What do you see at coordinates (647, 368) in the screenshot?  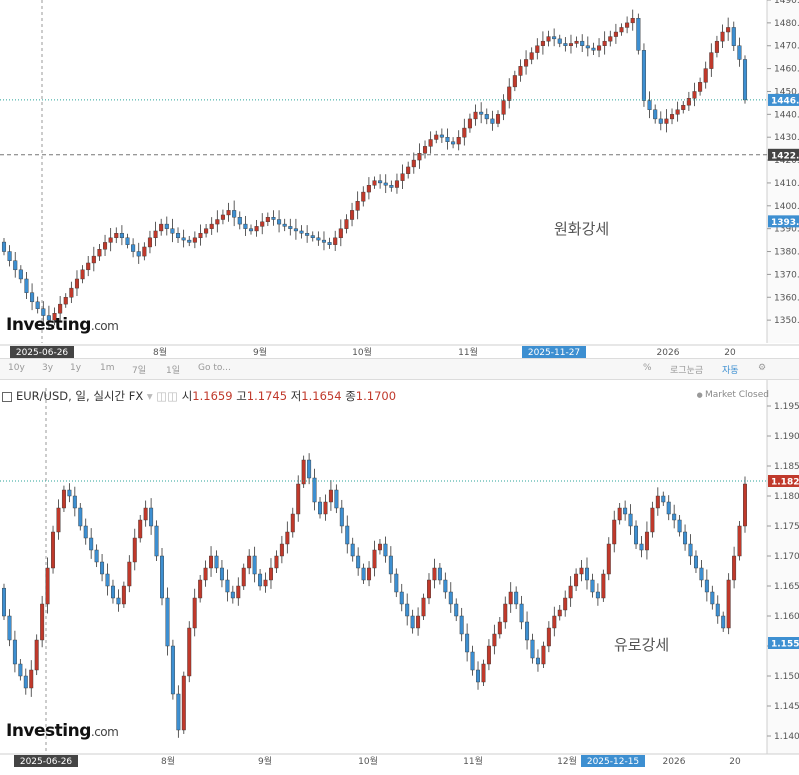 I see `percent-toggle: %` at bounding box center [647, 368].